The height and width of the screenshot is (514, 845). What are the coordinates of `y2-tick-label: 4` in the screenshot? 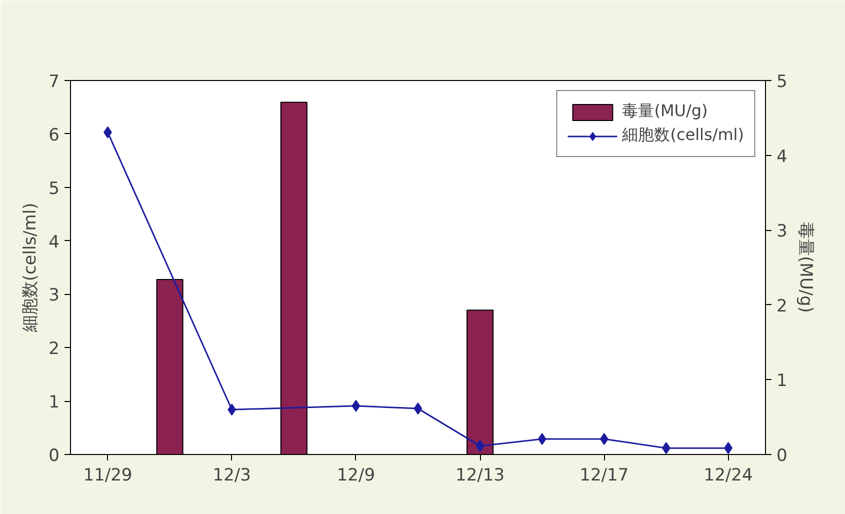 It's located at (782, 156).